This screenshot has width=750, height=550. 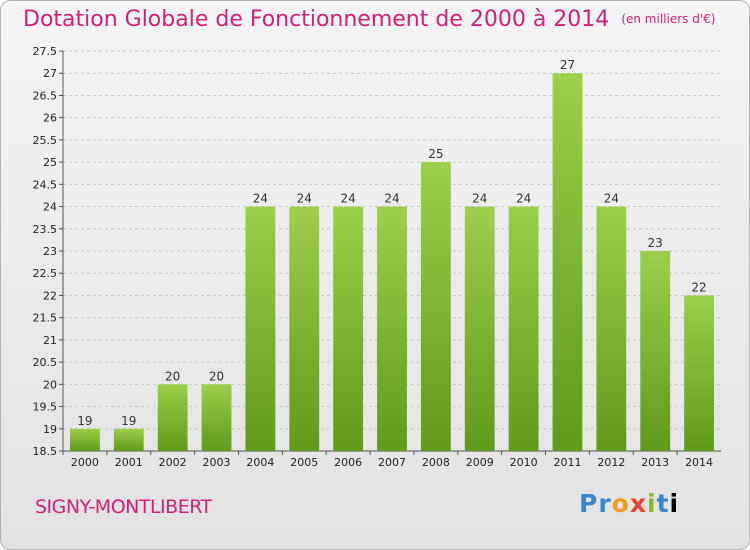 I want to click on bar-2002, so click(x=172, y=417).